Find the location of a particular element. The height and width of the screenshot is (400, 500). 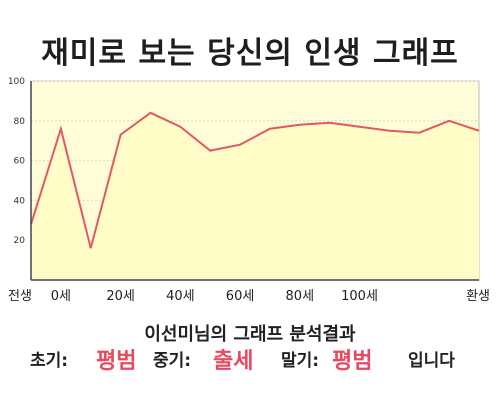

late-label: 말기: is located at coordinates (300, 361).